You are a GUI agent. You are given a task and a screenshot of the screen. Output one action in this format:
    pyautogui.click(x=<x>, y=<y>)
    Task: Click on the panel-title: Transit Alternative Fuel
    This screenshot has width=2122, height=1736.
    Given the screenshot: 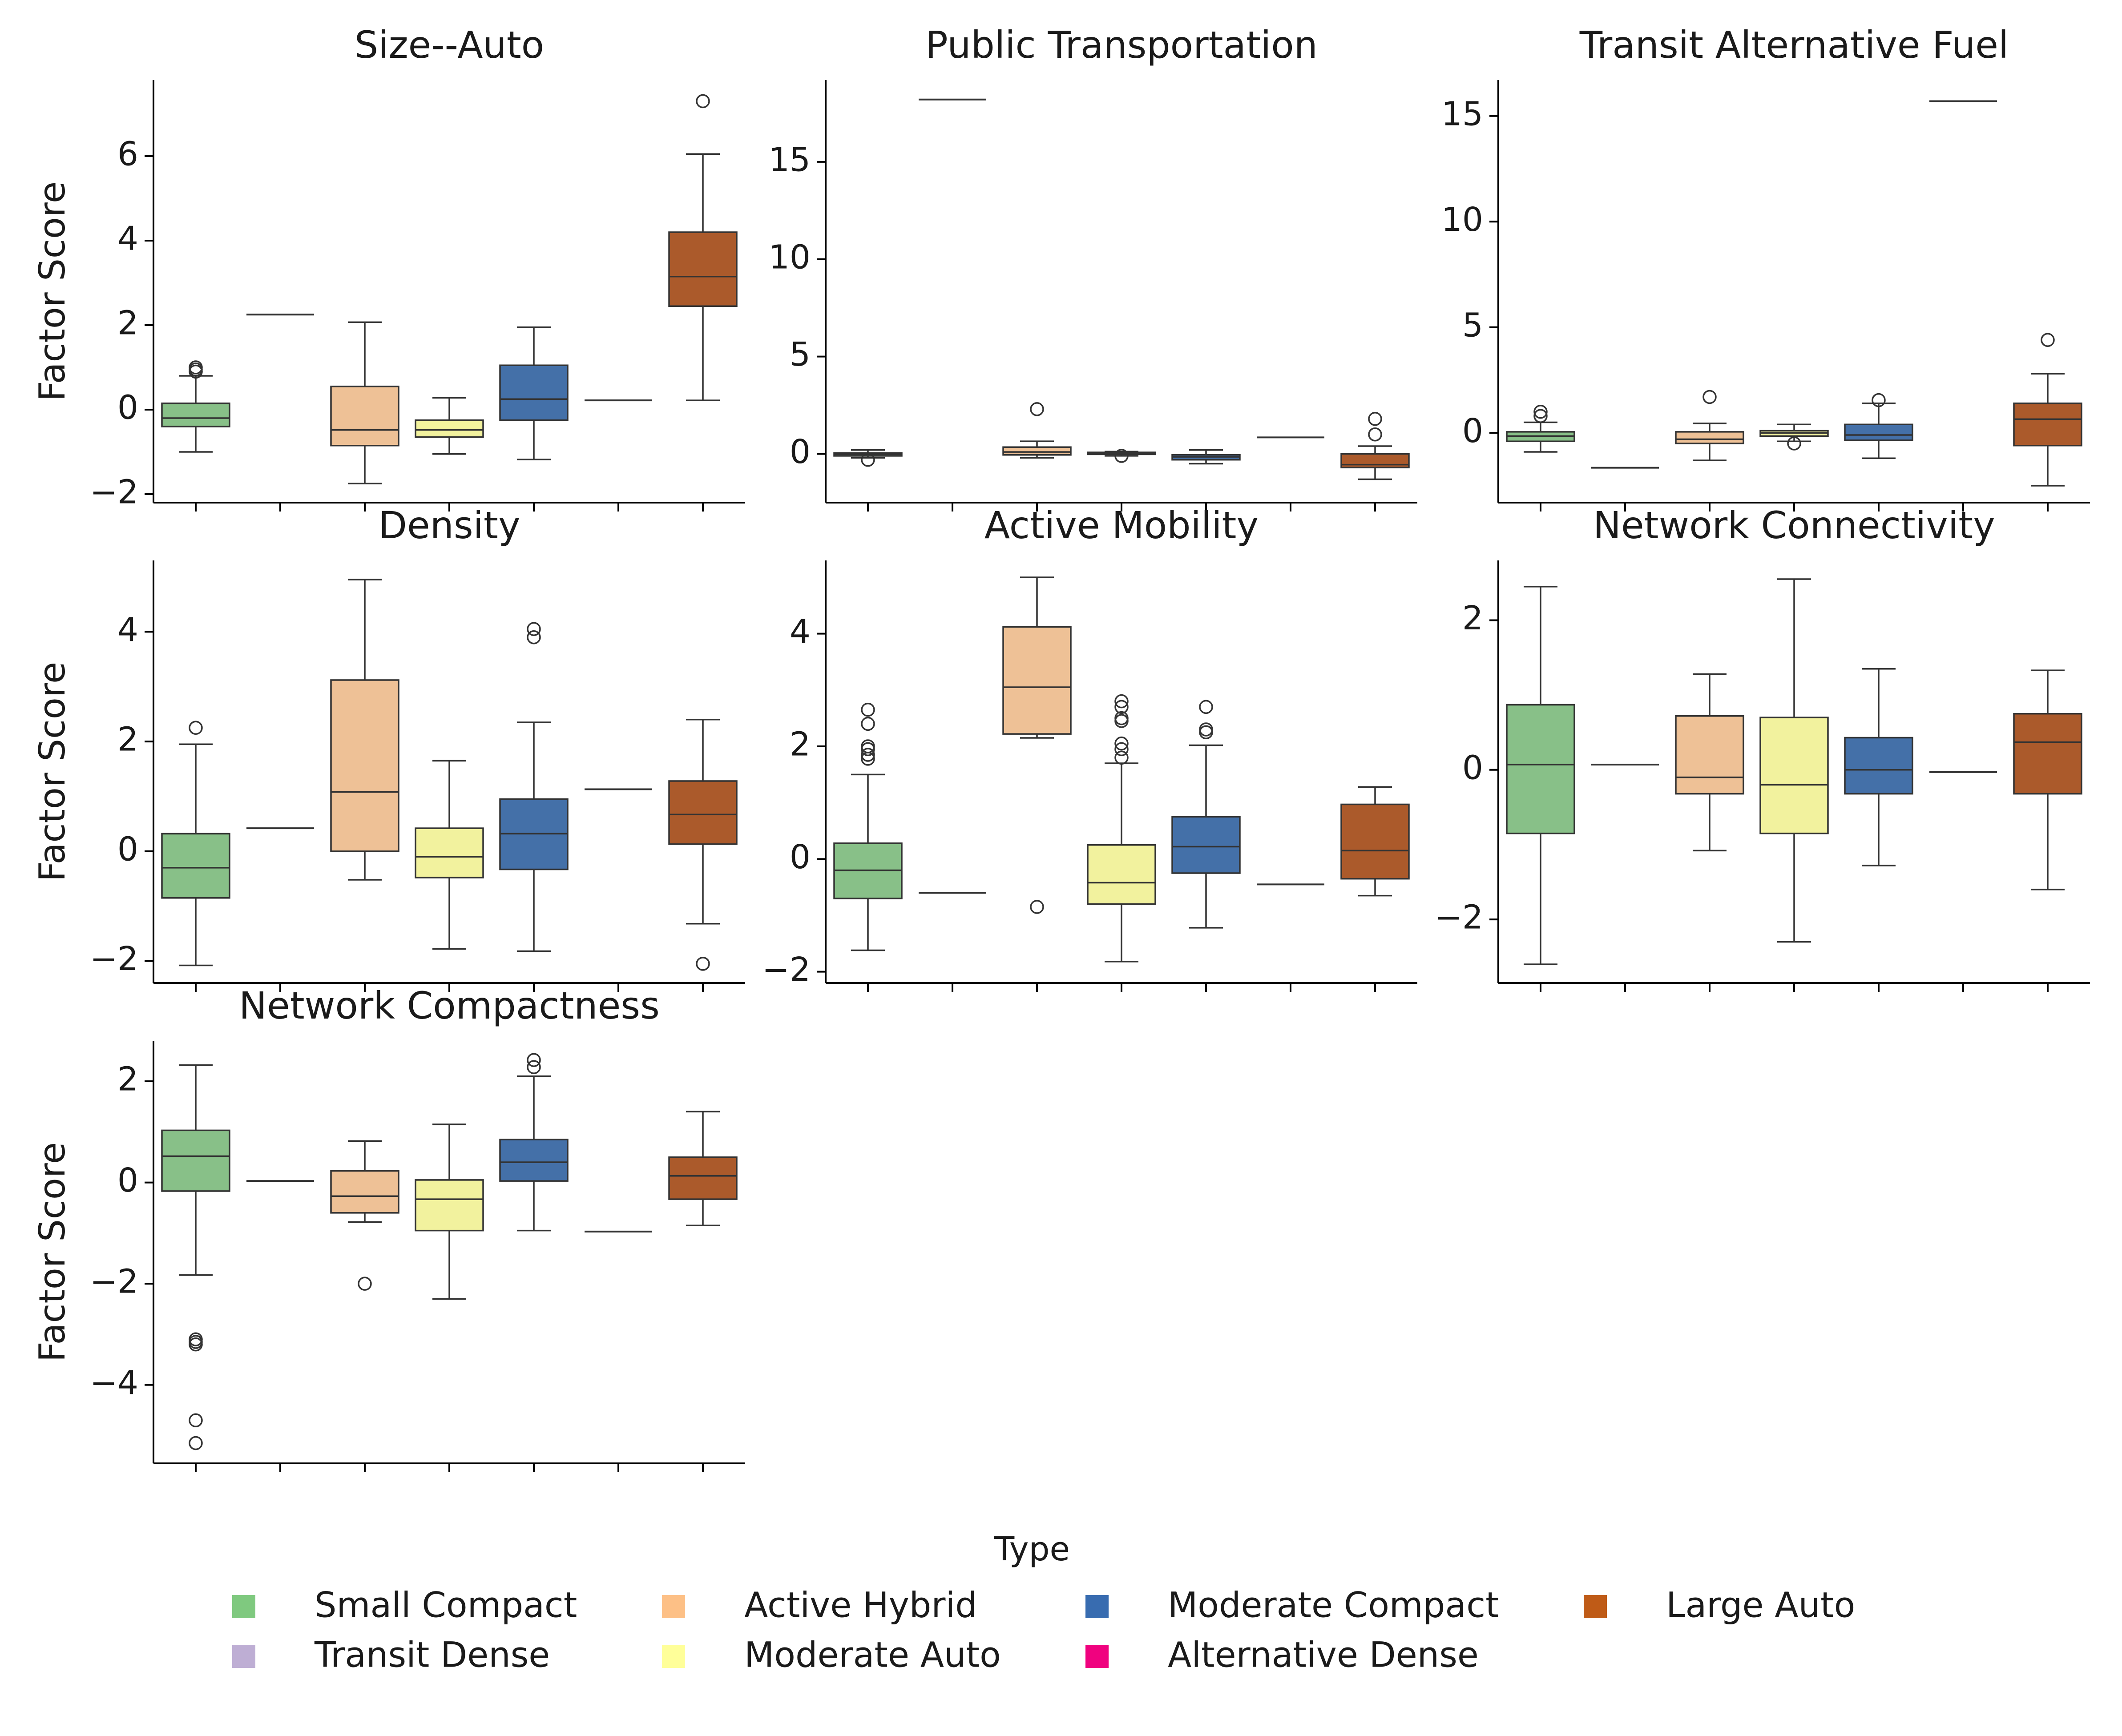 What is the action you would take?
    pyautogui.click(x=1794, y=45)
    